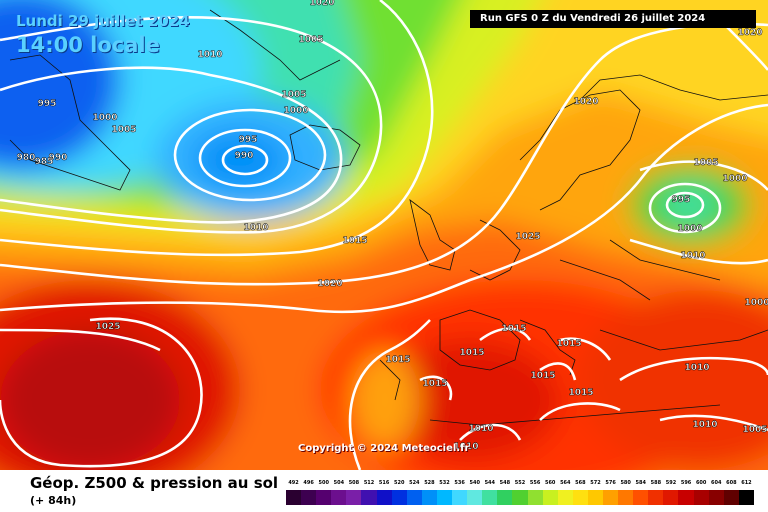  Describe the element at coordinates (716, 483) in the screenshot. I see `legend-value: 604` at that location.